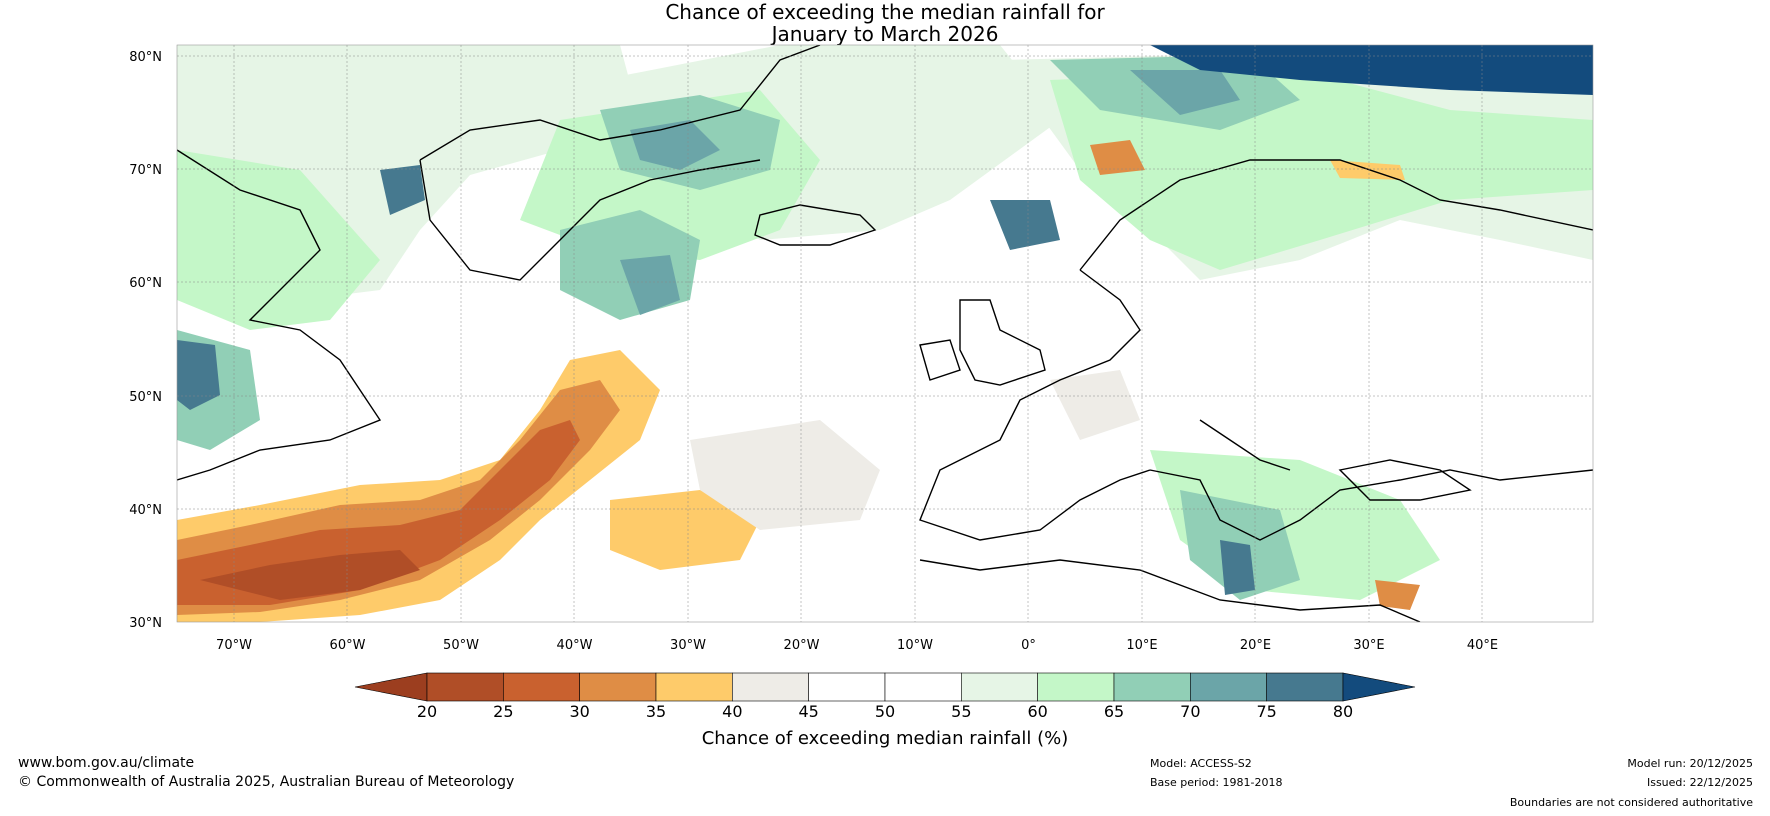 The image size is (1770, 816). What do you see at coordinates (579, 711) in the screenshot?
I see `colorbar-tick-label: 30` at bounding box center [579, 711].